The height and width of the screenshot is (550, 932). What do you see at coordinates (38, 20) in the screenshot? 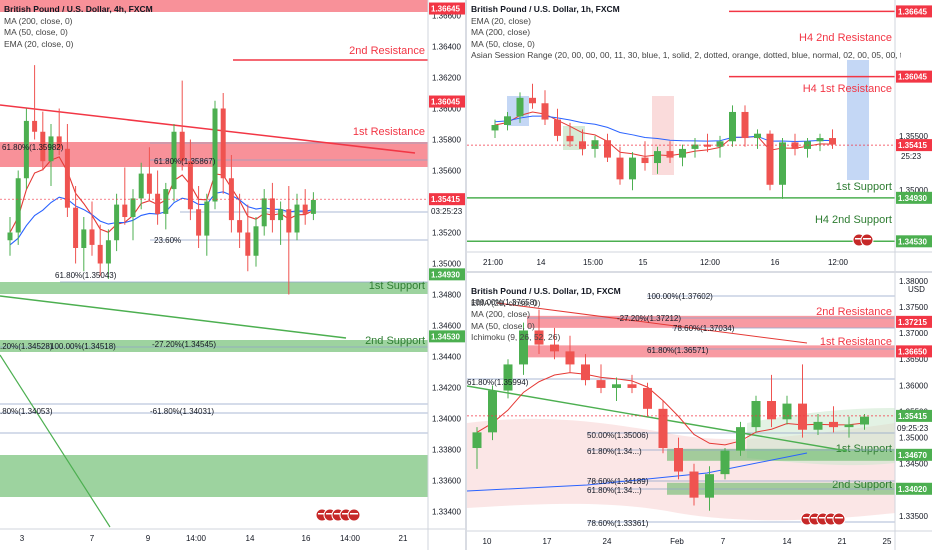
I see `h4-study-1: MA (200, close, 0)` at bounding box center [38, 20].